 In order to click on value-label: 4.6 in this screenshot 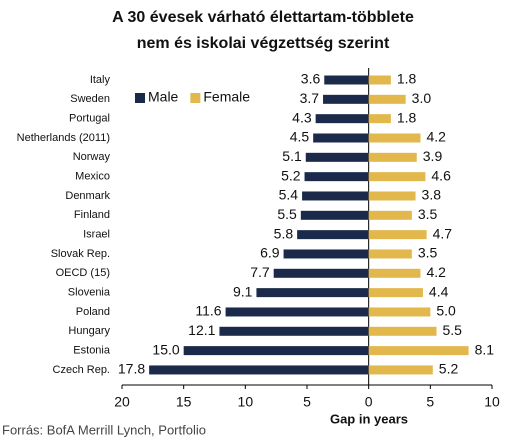, I will do `click(441, 175)`.